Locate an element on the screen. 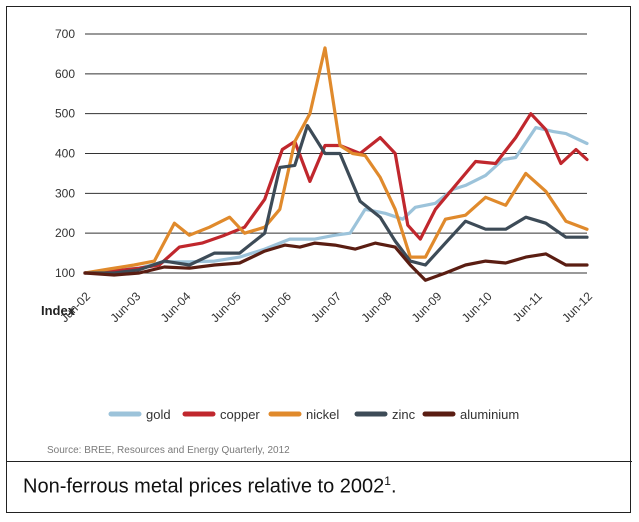 The width and height of the screenshot is (639, 522). y-tick-labels: 100 200 300 400 500 600 700 is located at coordinates (65, 153).